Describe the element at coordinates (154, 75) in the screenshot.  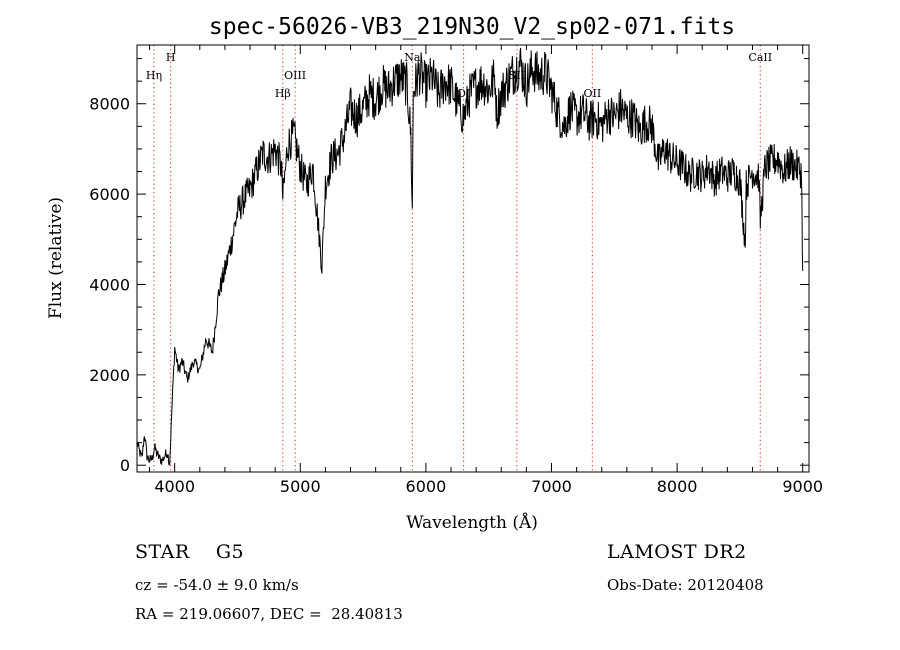
I see `spectral-line-label: Hη` at that location.